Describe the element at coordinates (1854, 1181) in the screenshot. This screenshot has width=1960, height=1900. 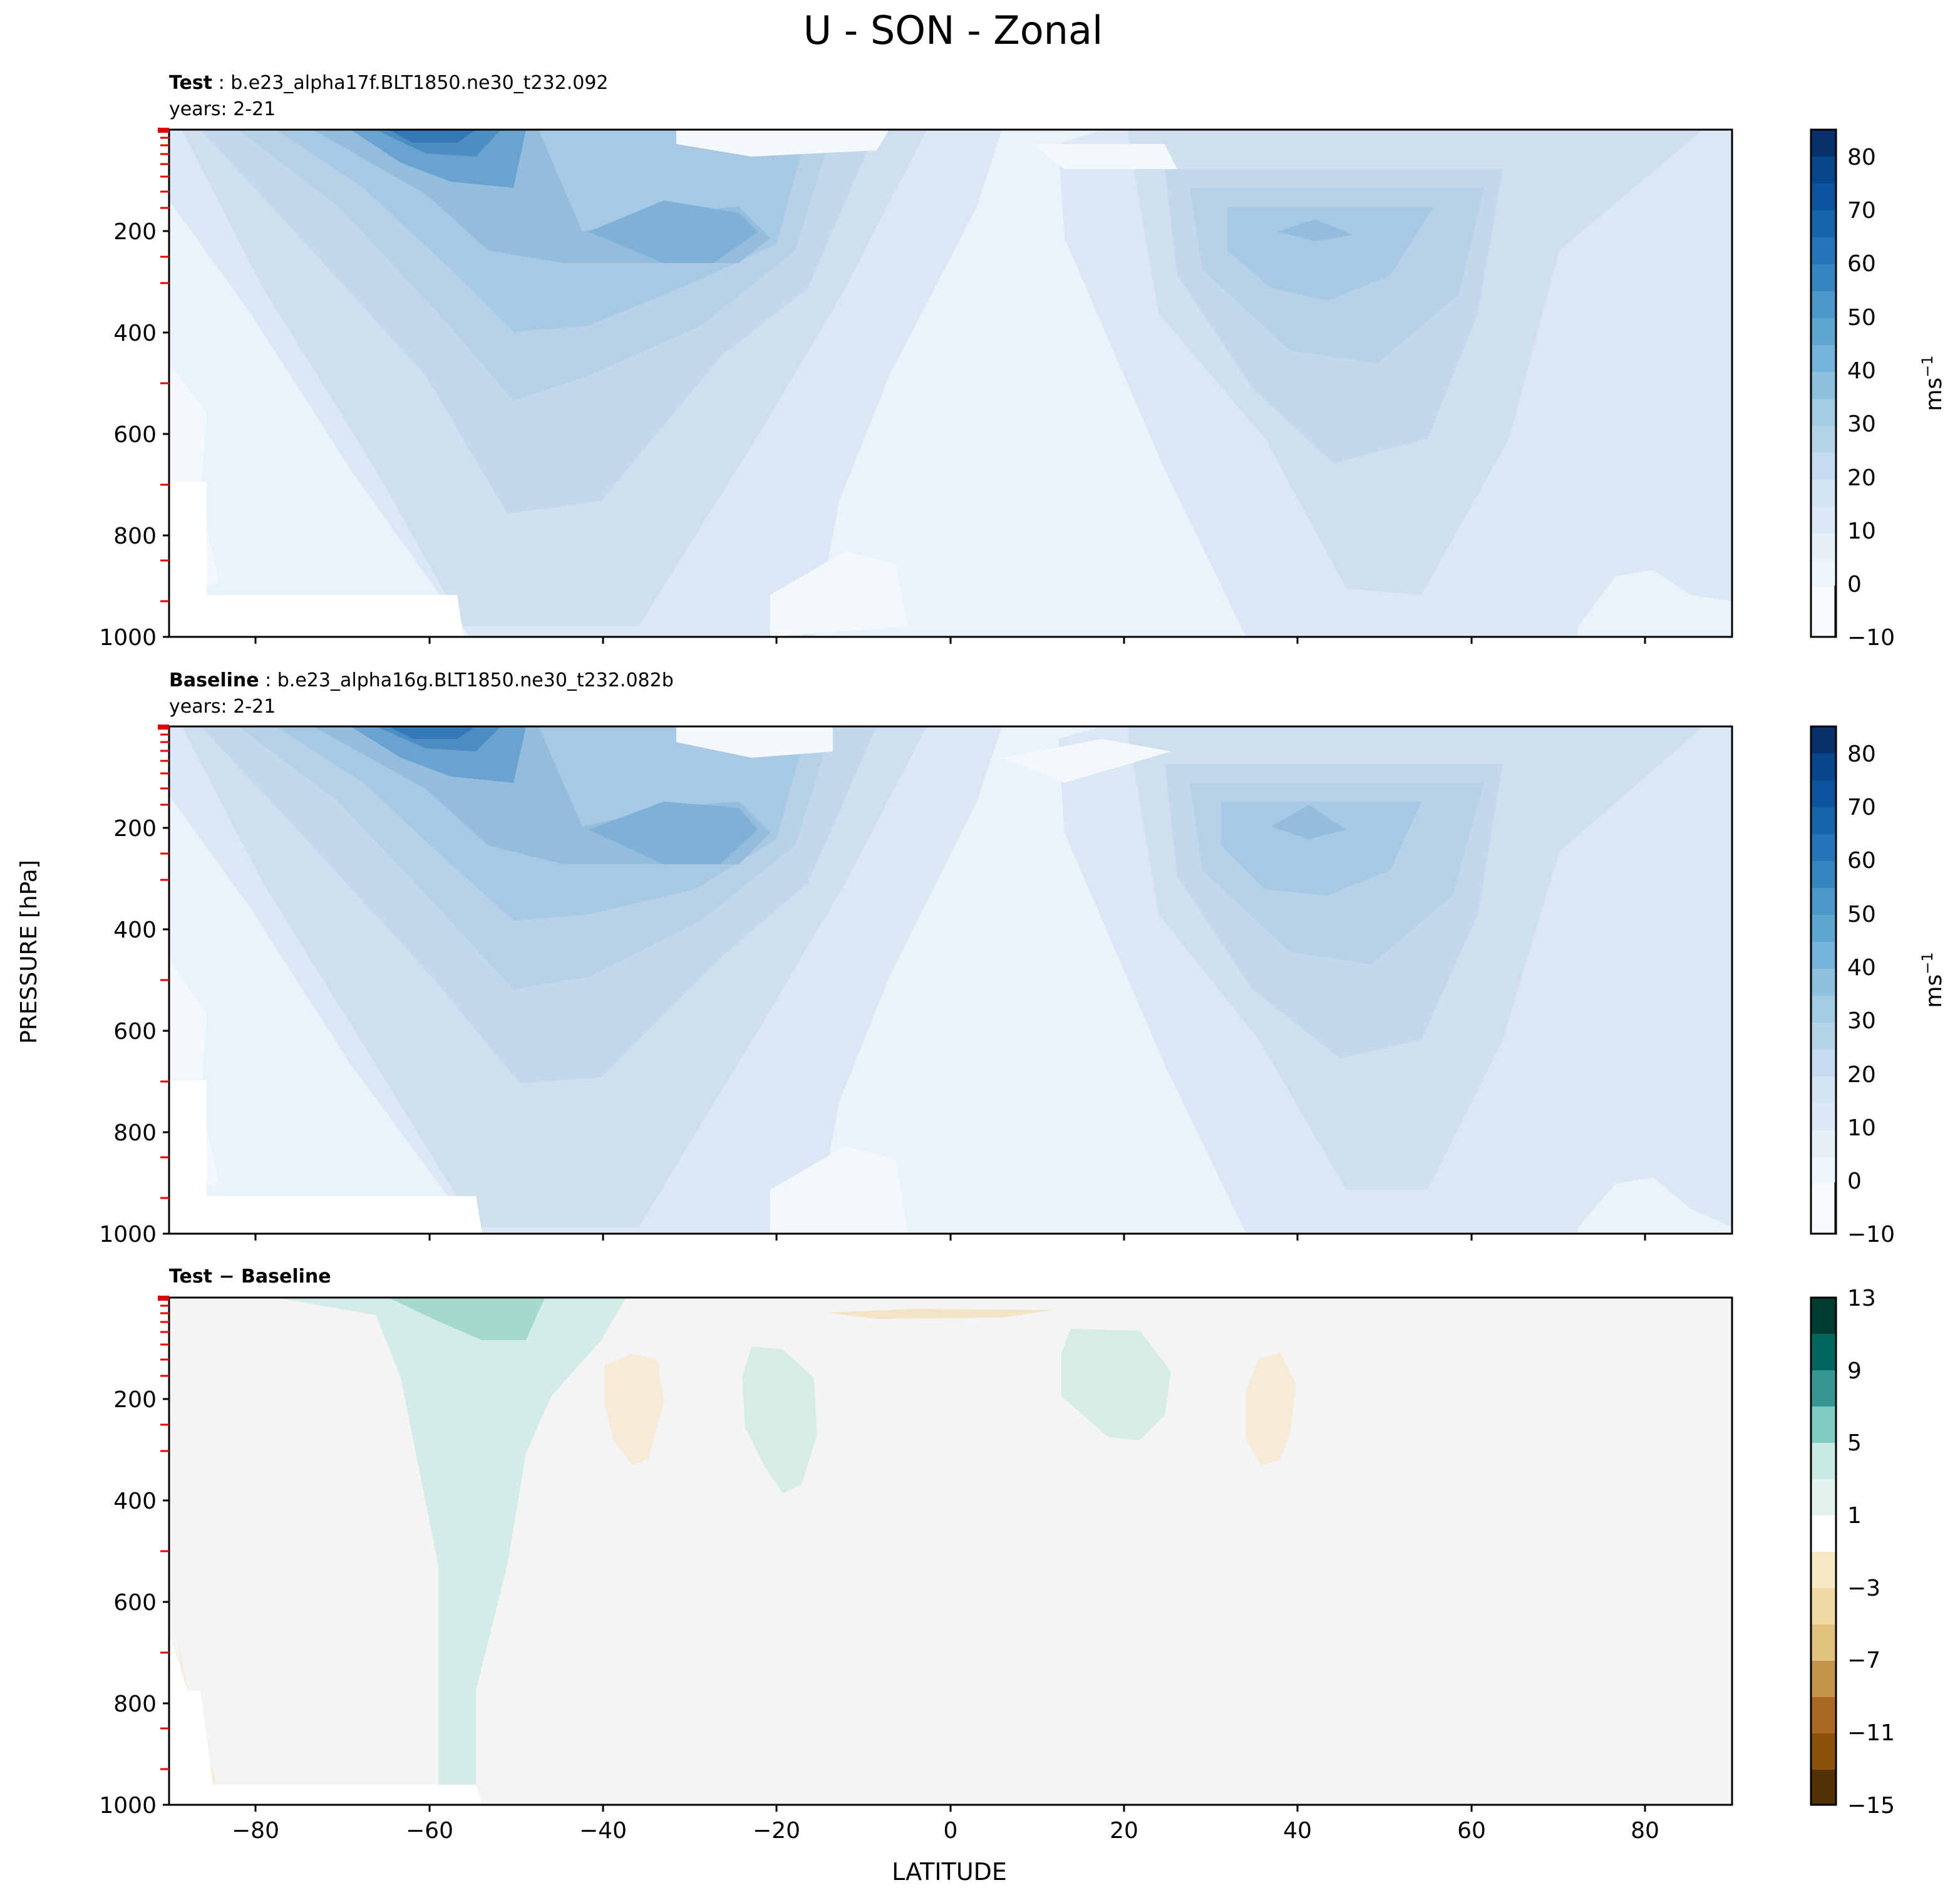
I see `cb2-tick-1: 0` at that location.